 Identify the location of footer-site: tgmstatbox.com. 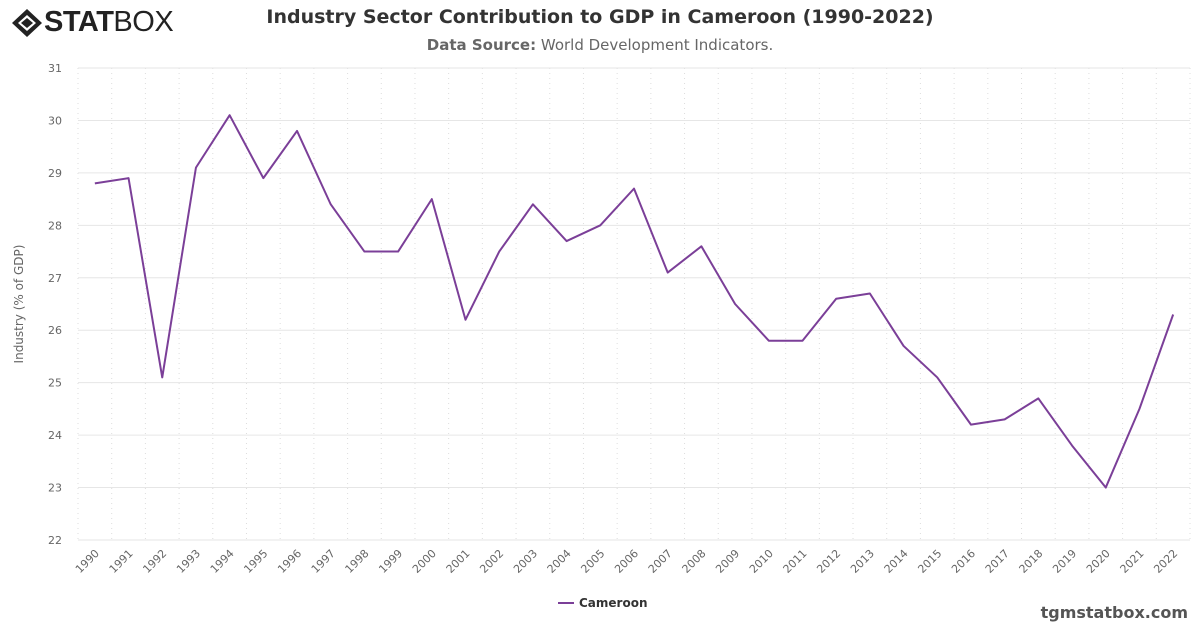
(1114, 612).